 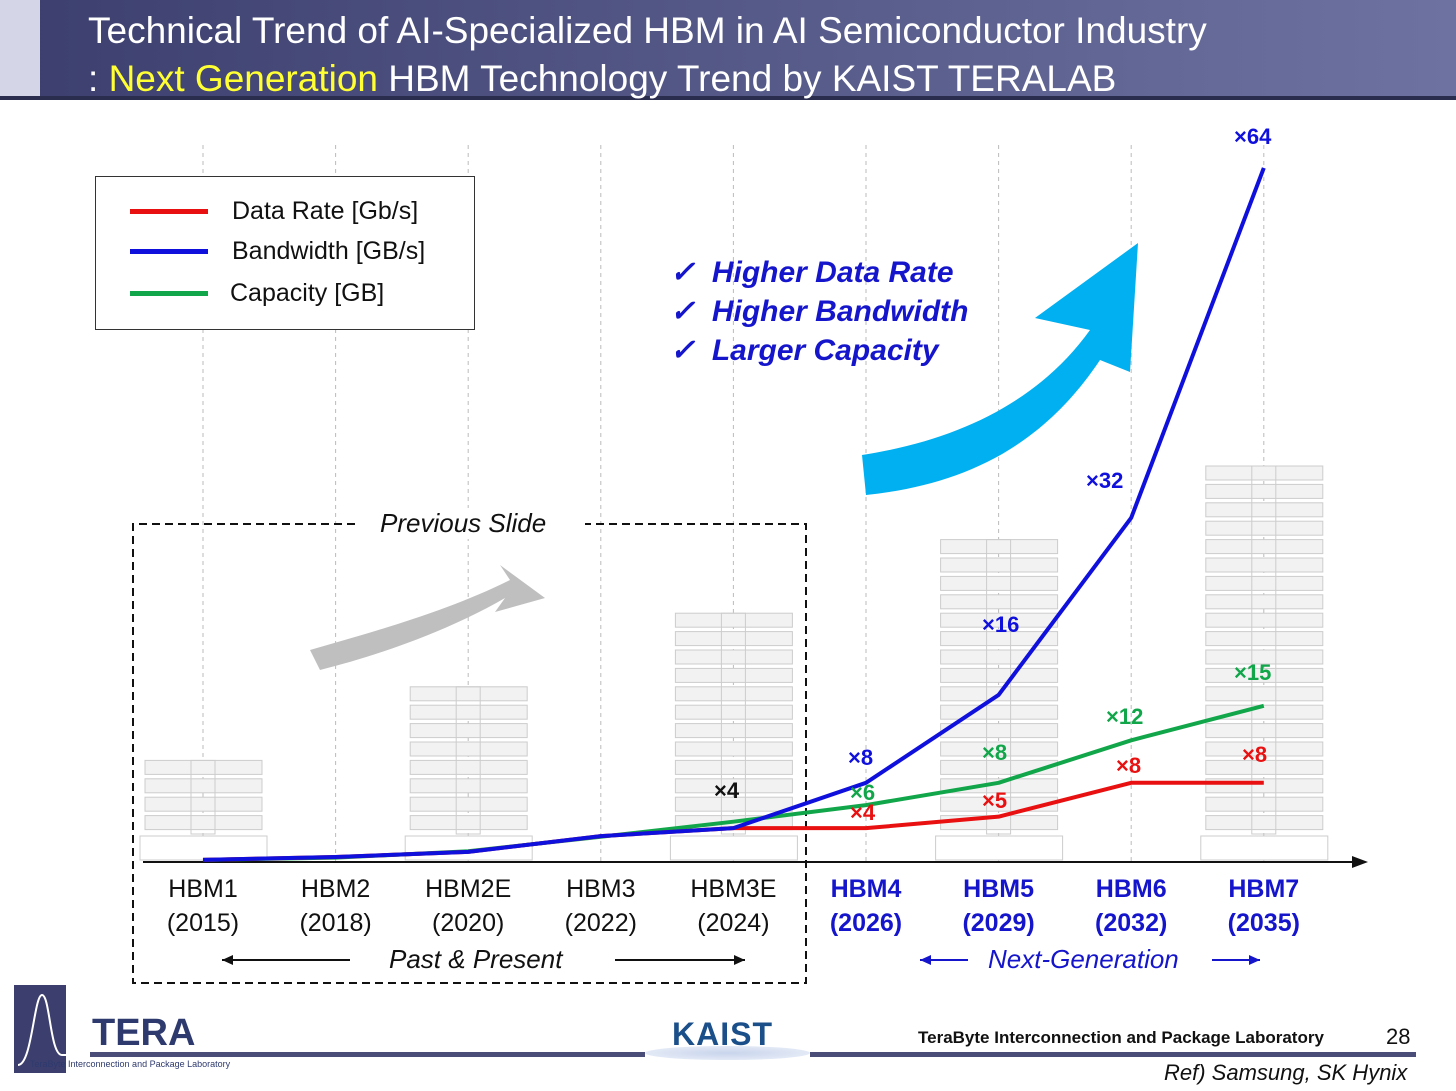 I want to click on tera-logo-mark, so click(x=40, y=1029).